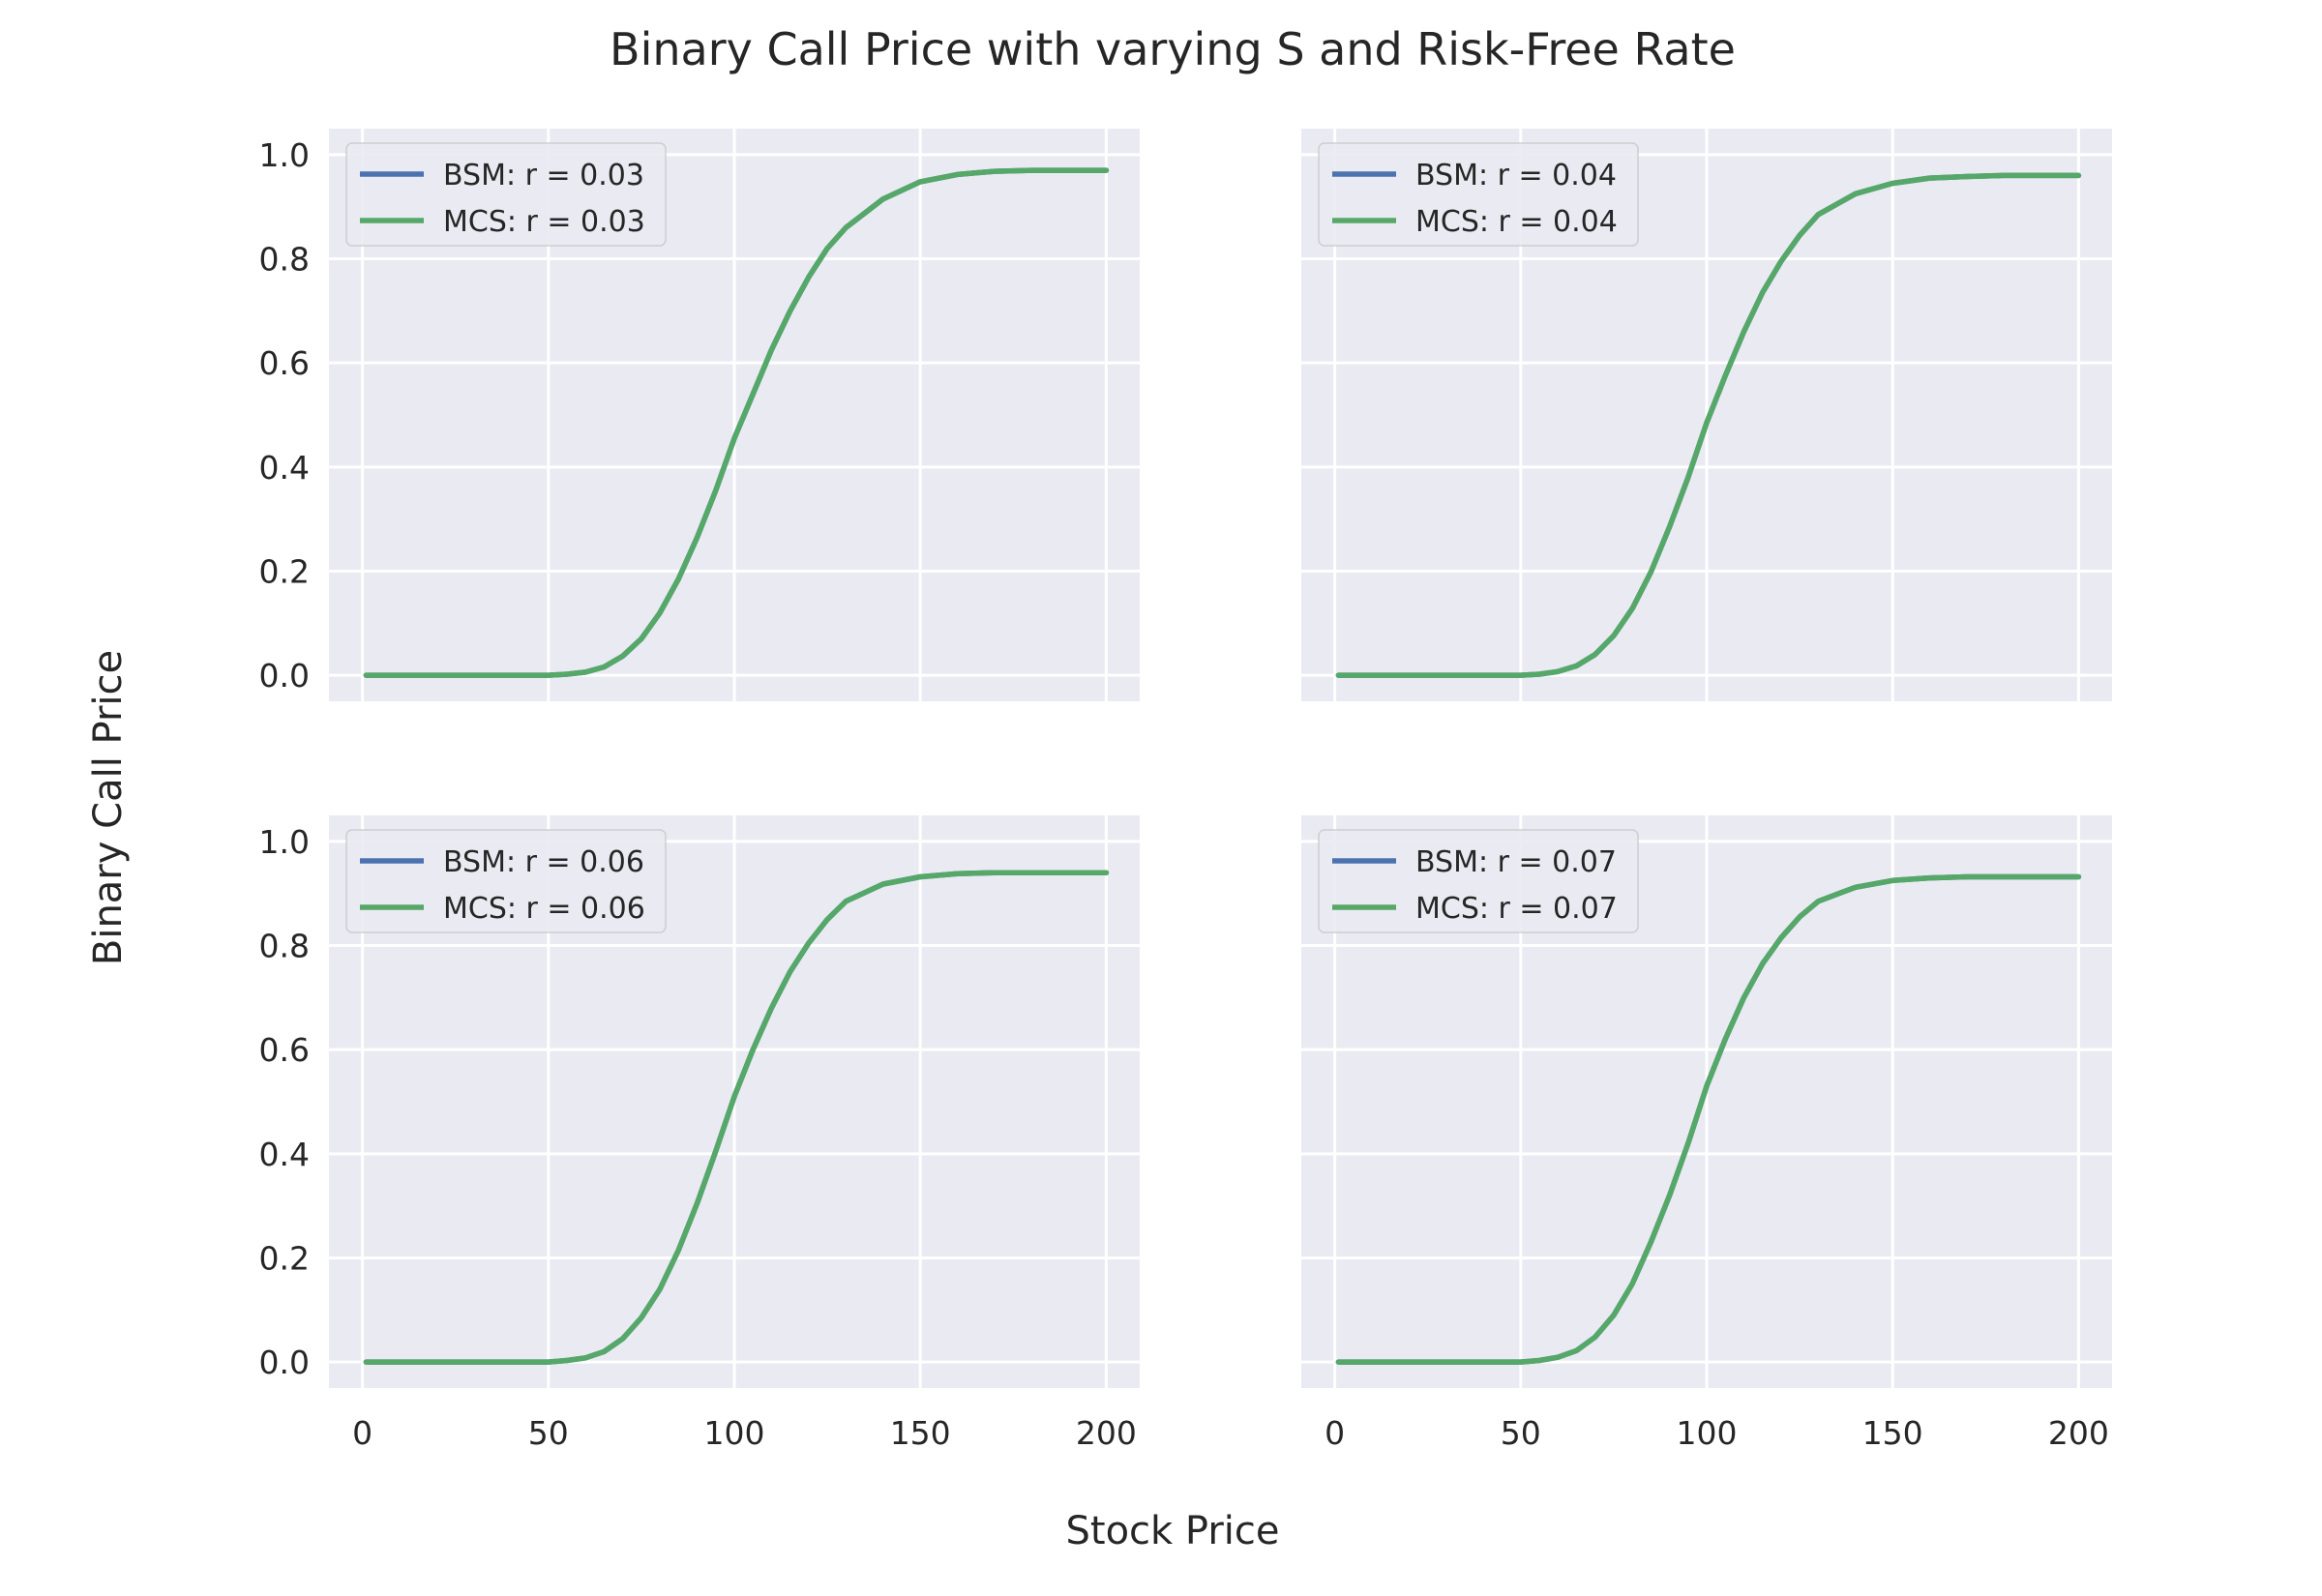  What do you see at coordinates (1516, 175) in the screenshot?
I see `legend-label: BSM: r = 0.04` at bounding box center [1516, 175].